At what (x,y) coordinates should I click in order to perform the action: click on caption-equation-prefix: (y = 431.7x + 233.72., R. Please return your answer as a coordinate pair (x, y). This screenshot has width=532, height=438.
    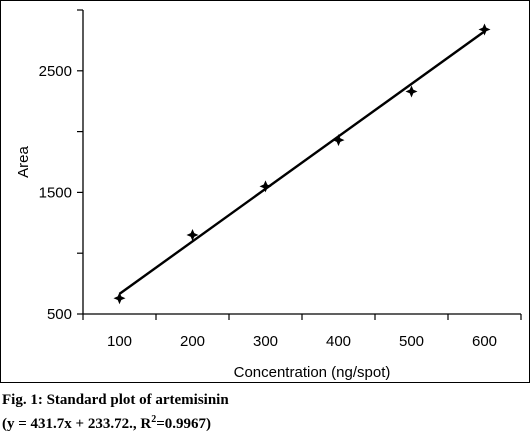
    Looking at the image, I should click on (77, 424).